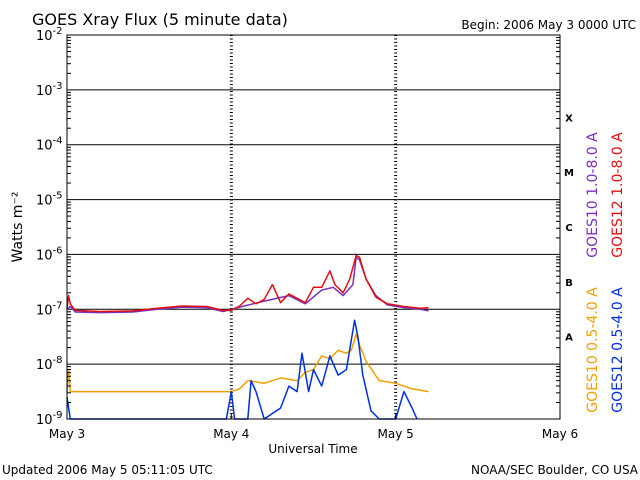 The height and width of the screenshot is (480, 640). Describe the element at coordinates (618, 350) in the screenshot. I see `legend-entry: GOES12 0.5-4.0 A` at that location.